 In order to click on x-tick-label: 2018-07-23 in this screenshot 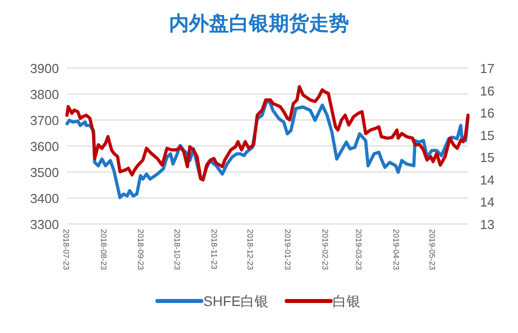, I will do `click(66, 249)`.